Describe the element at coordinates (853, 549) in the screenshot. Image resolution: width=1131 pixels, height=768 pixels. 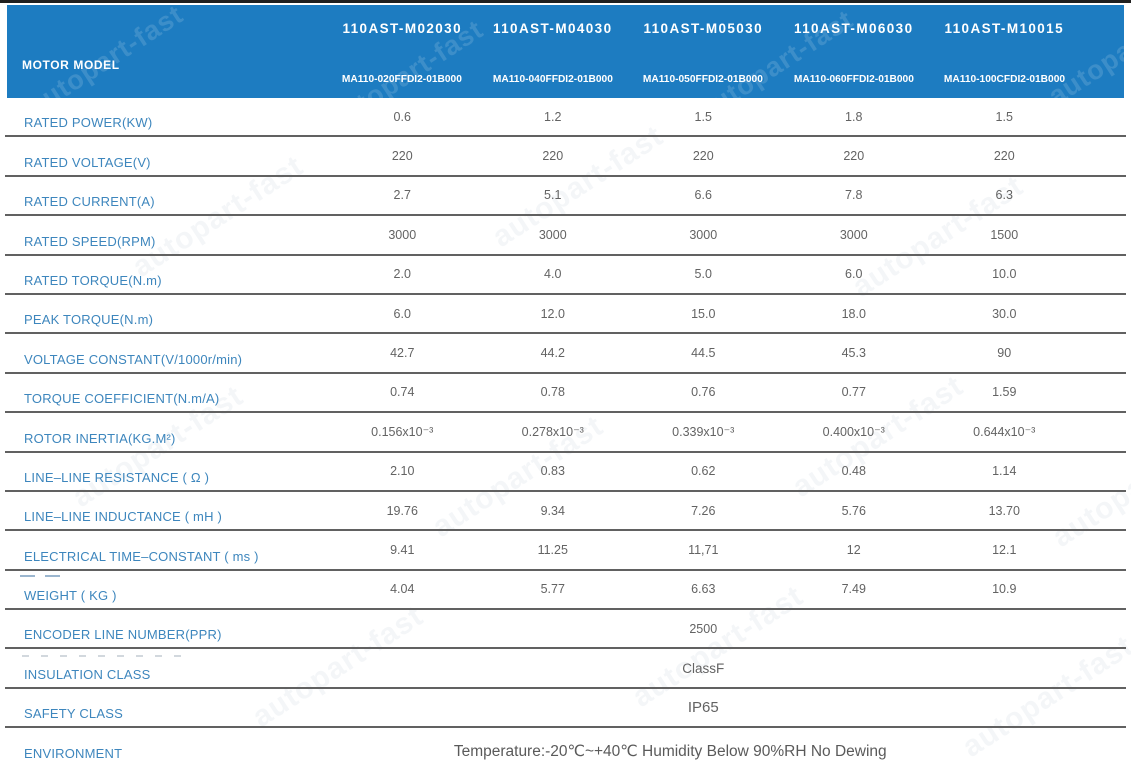
I see `spec-value: 12` at that location.